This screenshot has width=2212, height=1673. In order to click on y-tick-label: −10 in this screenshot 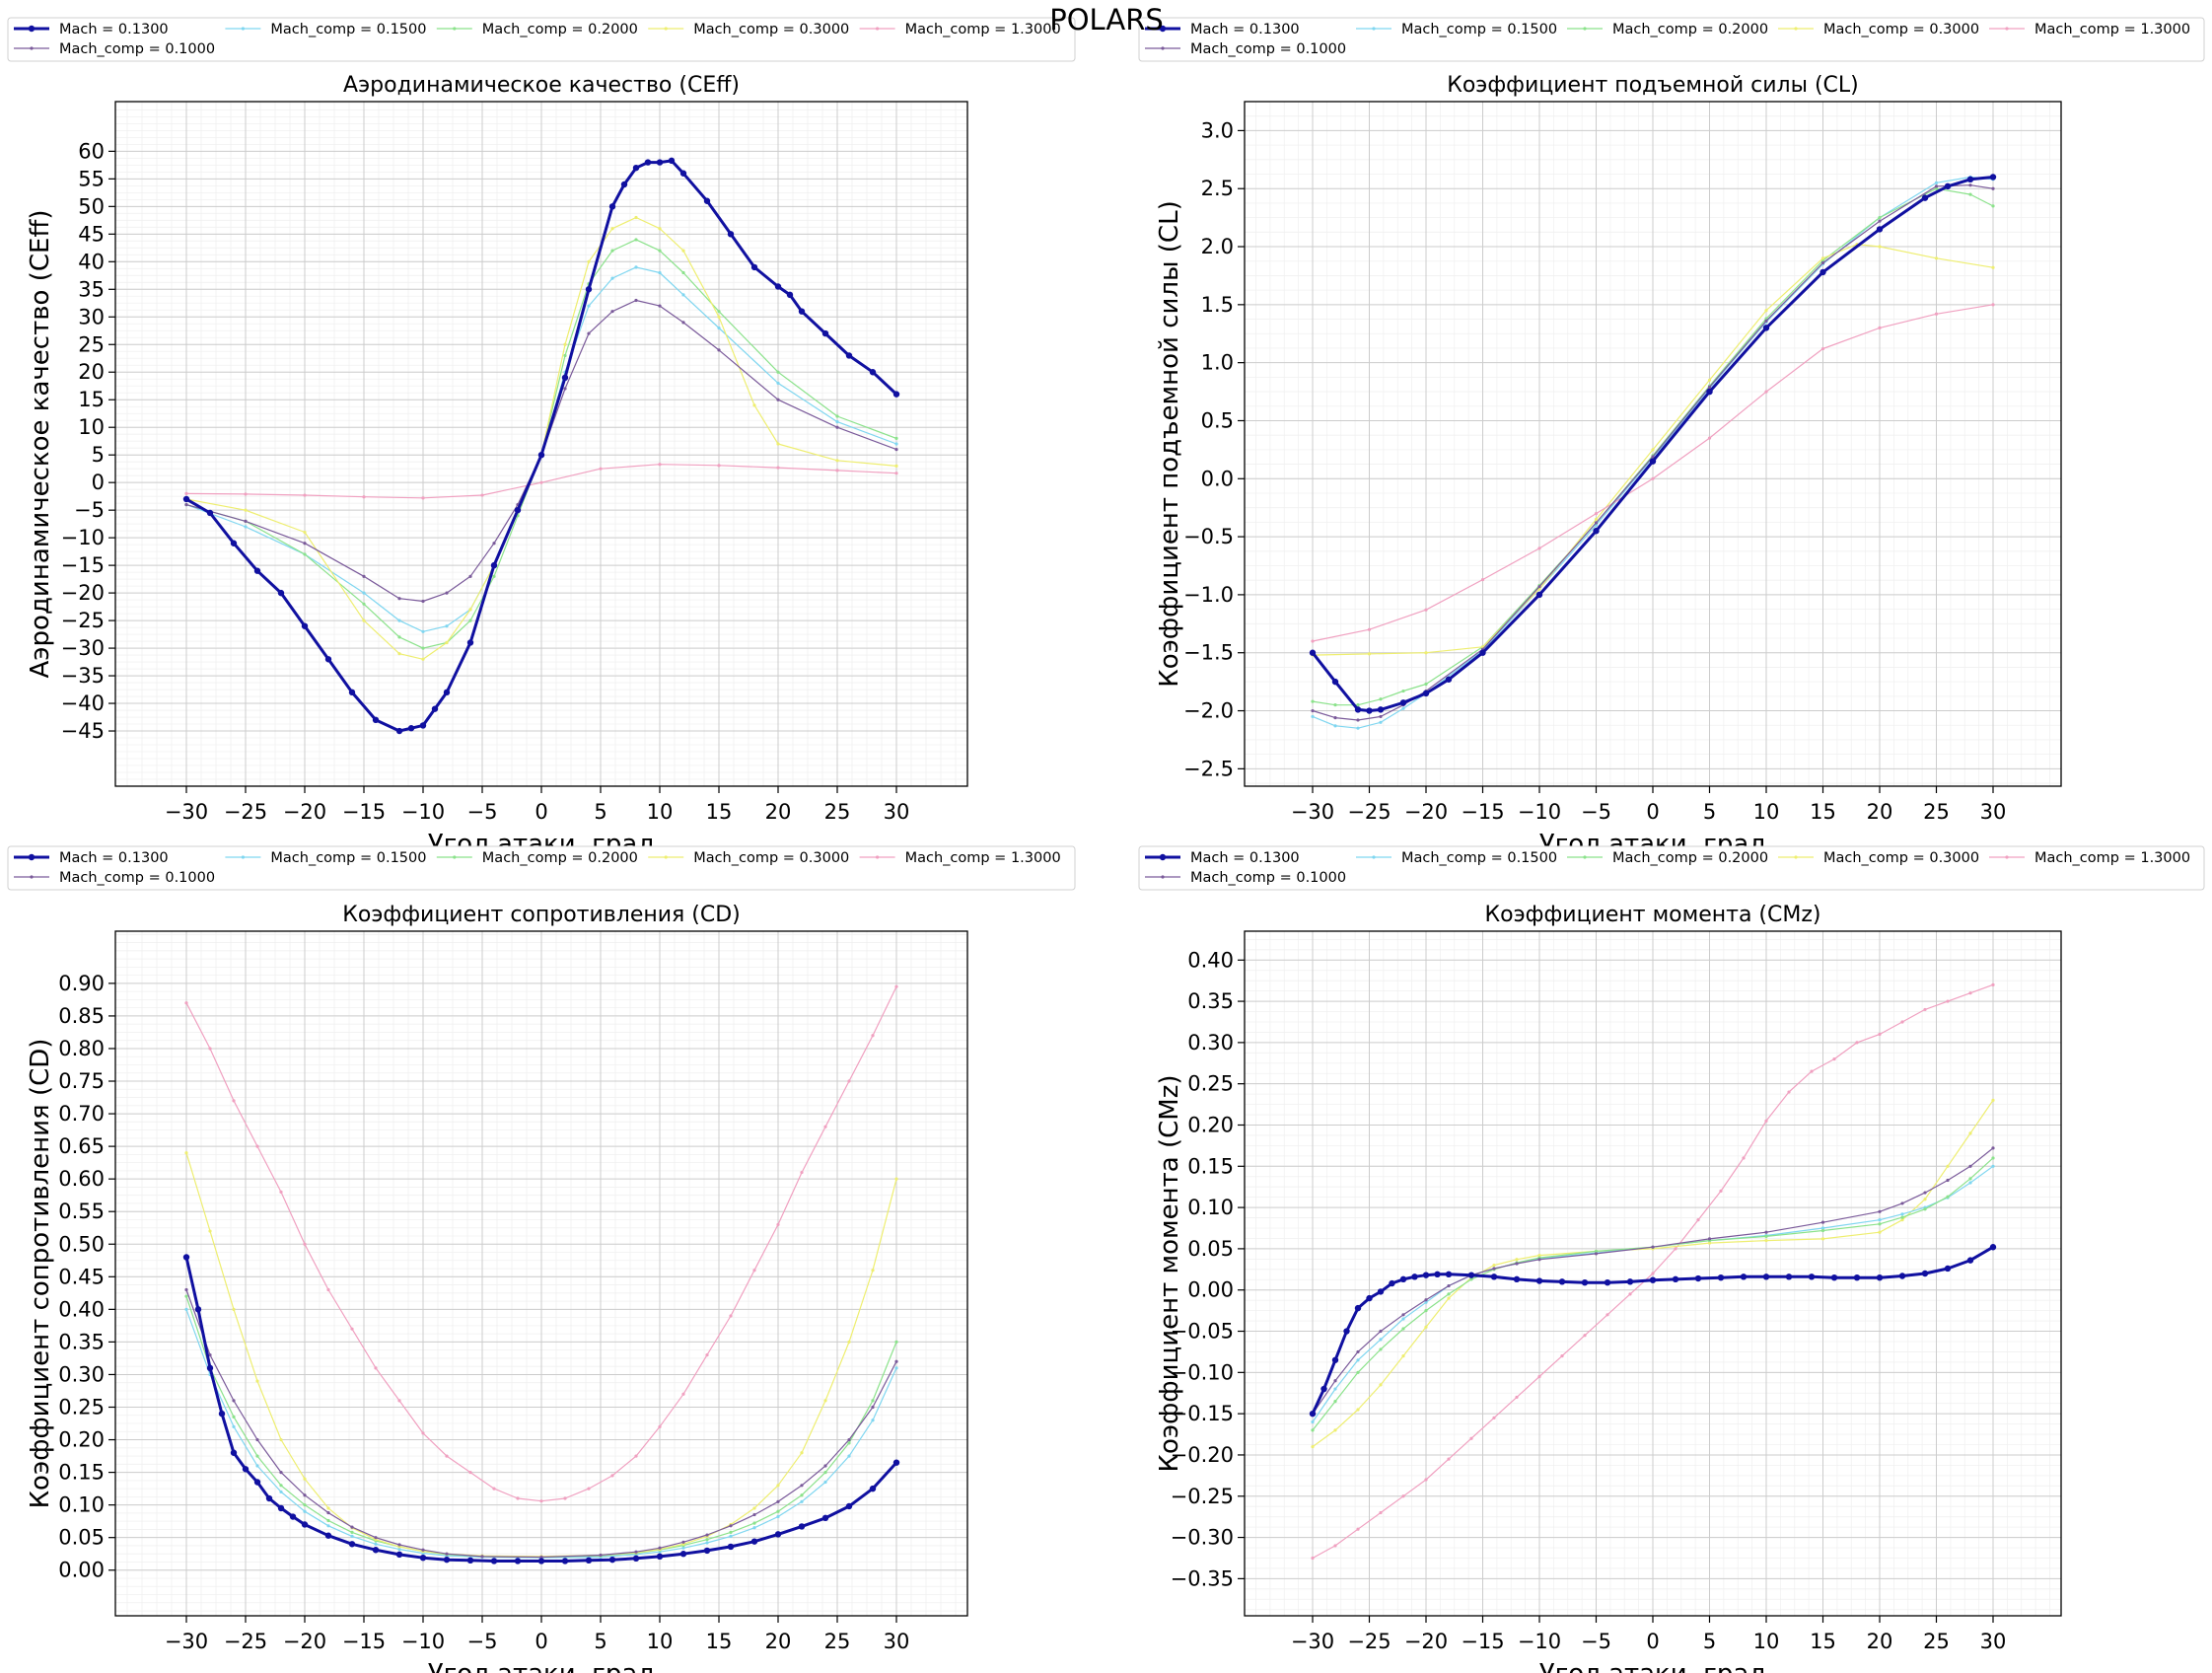, I will do `click(83, 538)`.